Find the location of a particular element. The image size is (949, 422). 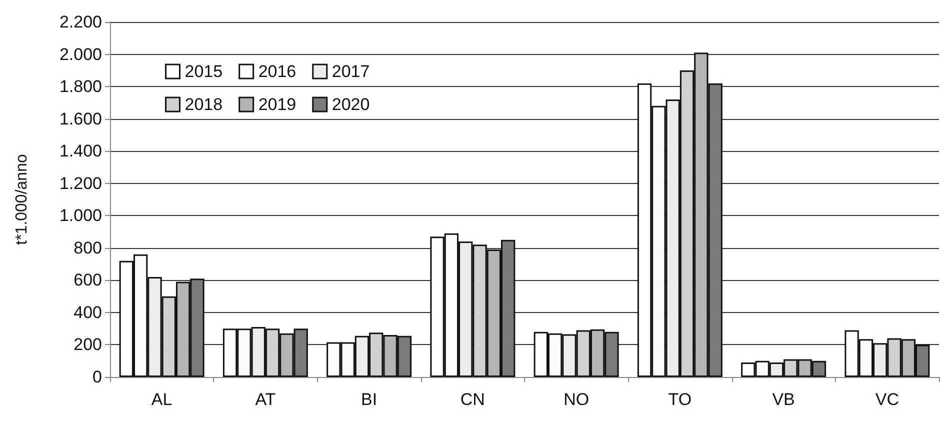

y-tick-label: 800 is located at coordinates (88, 248).